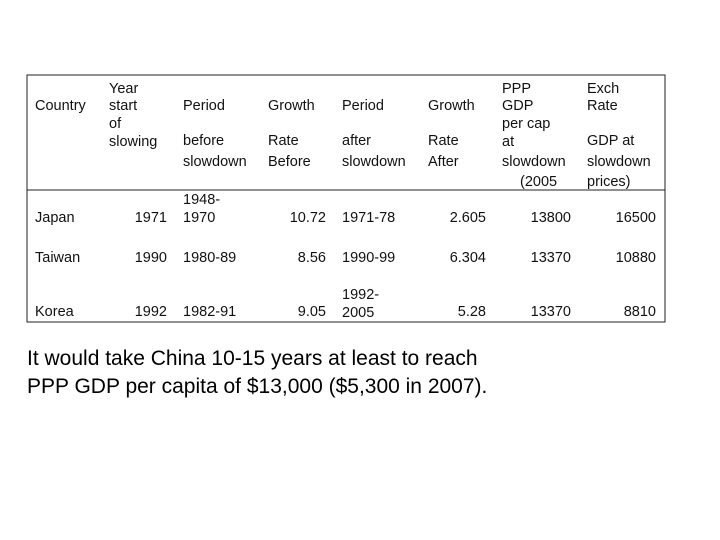 This screenshot has height=540, width=720. What do you see at coordinates (517, 106) in the screenshot?
I see `header-cell: GDP` at bounding box center [517, 106].